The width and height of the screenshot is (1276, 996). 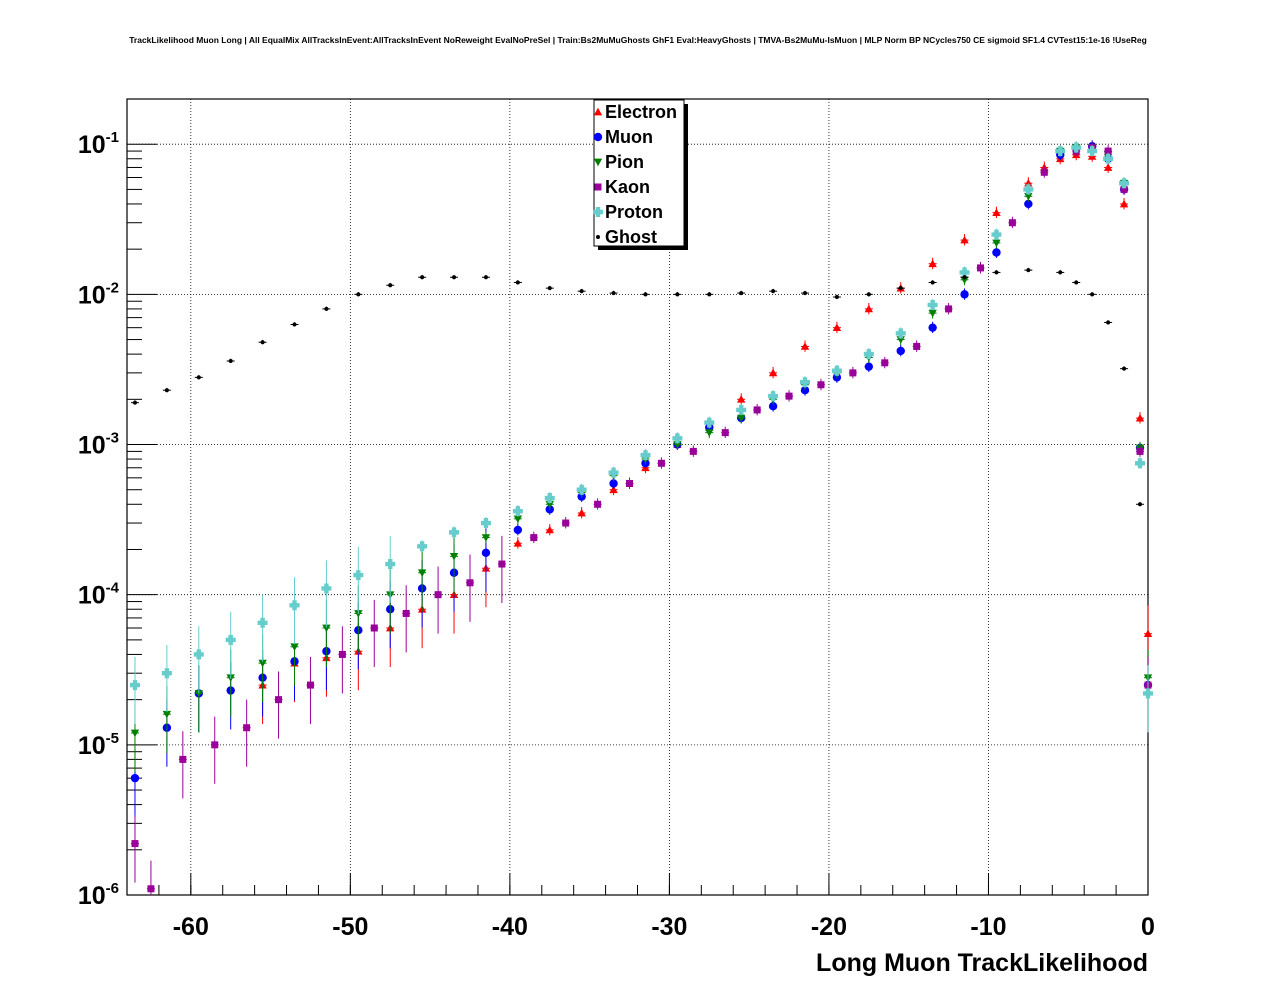 What do you see at coordinates (829, 927) in the screenshot?
I see `x-tick-label: -20` at bounding box center [829, 927].